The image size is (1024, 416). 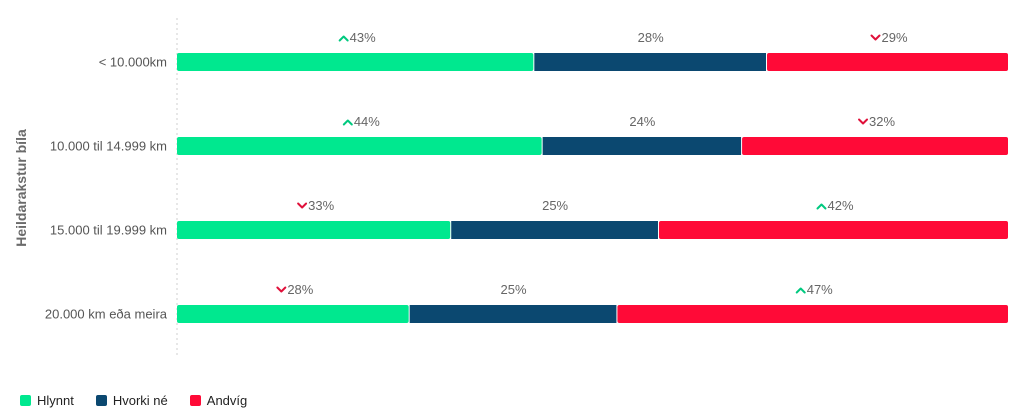 I want to click on data-label: 47%, so click(x=820, y=289).